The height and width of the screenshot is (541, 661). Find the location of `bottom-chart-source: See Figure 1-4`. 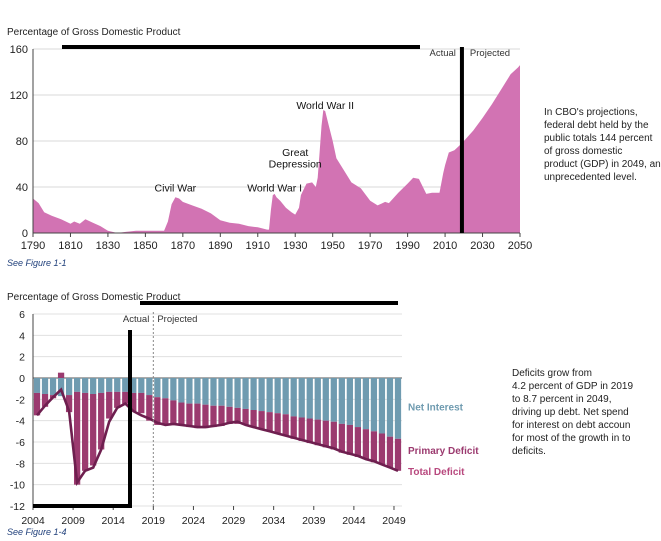

bottom-chart-source: See Figure 1-4 is located at coordinates (37, 532).